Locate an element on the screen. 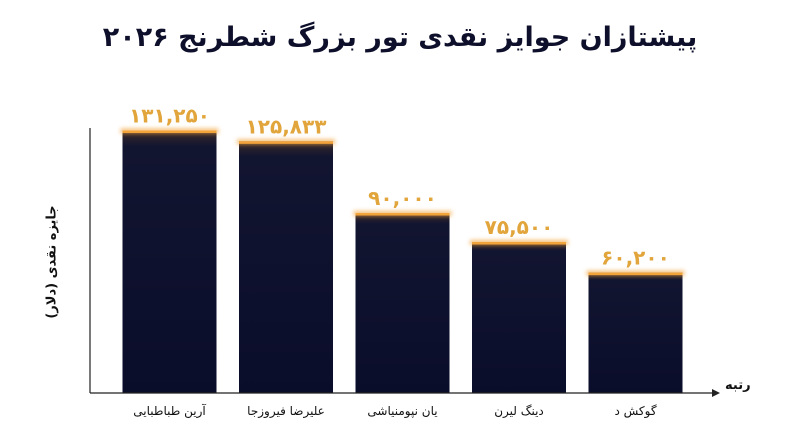 The width and height of the screenshot is (800, 447). bar-value-label: ۱۲۵,۸۳۳ is located at coordinates (286, 126).